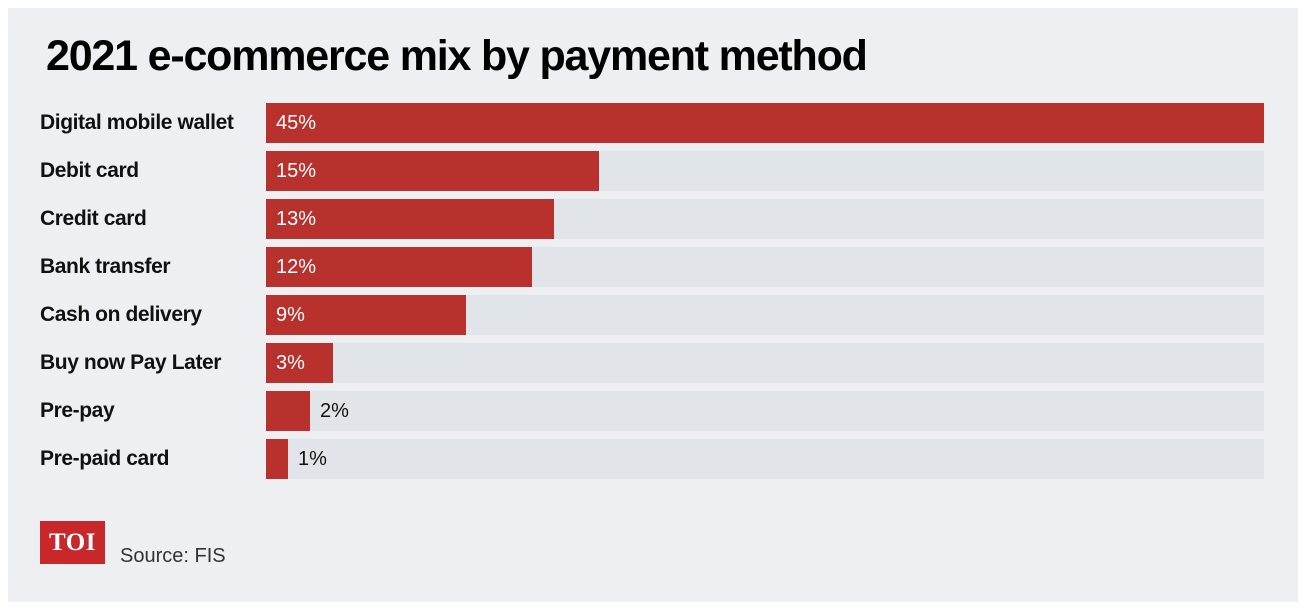 The image size is (1306, 612). Describe the element at coordinates (765, 411) in the screenshot. I see `bar-track: 2%` at that location.